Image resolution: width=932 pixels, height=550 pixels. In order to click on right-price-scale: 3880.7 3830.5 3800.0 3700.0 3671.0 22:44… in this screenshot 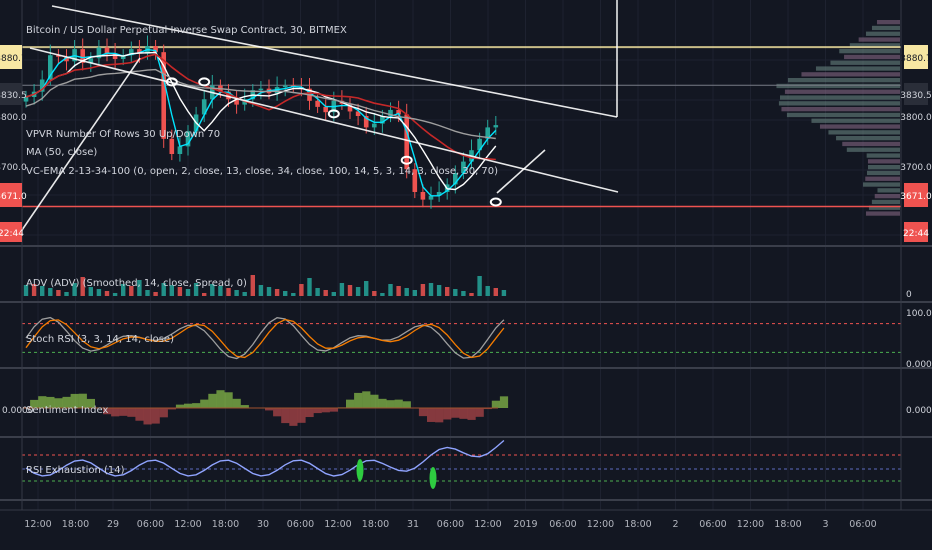, I will do `click(916, 255)`.